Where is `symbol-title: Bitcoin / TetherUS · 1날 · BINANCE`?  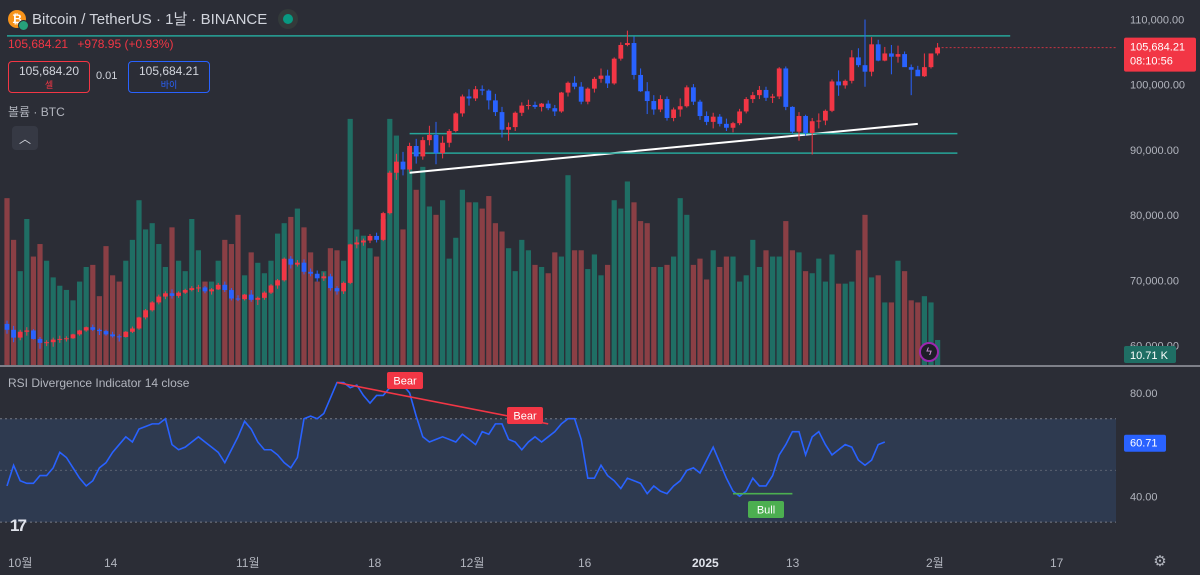
symbol-title: Bitcoin / TetherUS · 1날 · BINANCE is located at coordinates (150, 19).